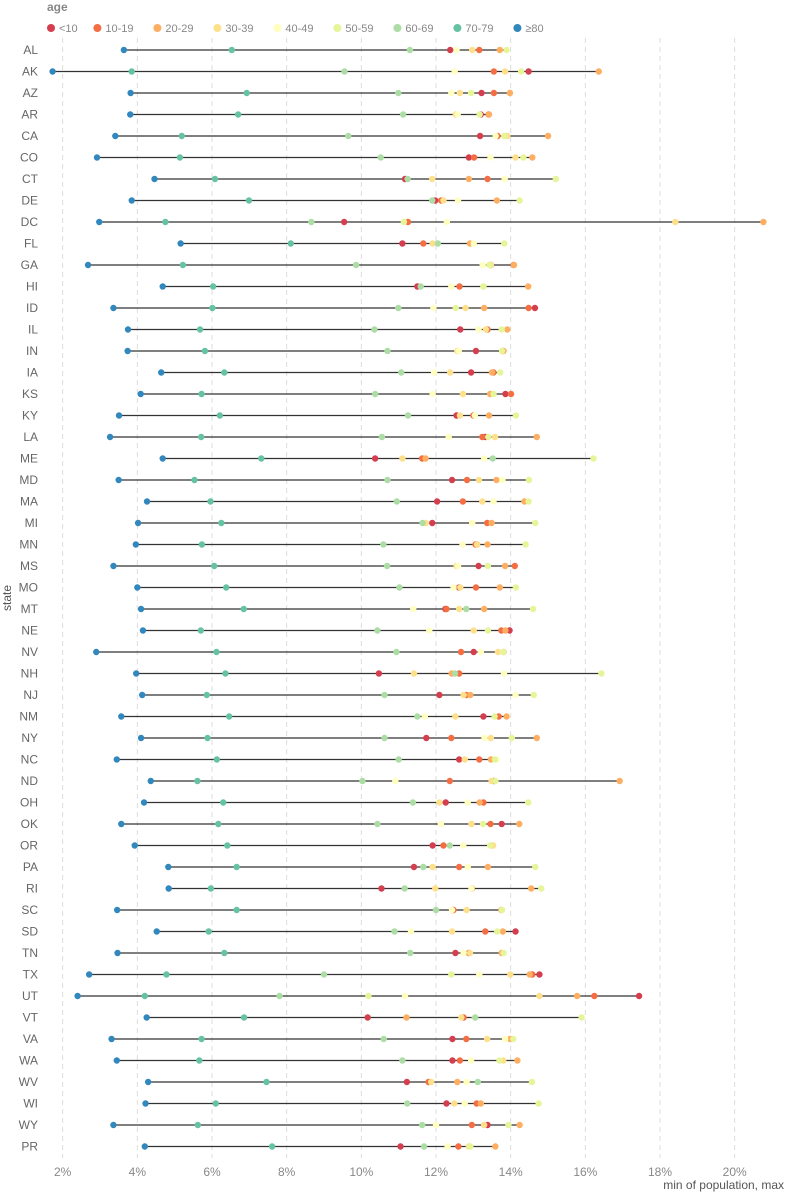 The height and width of the screenshot is (1200, 800). What do you see at coordinates (29, 265) in the screenshot?
I see `state-label: GA` at bounding box center [29, 265].